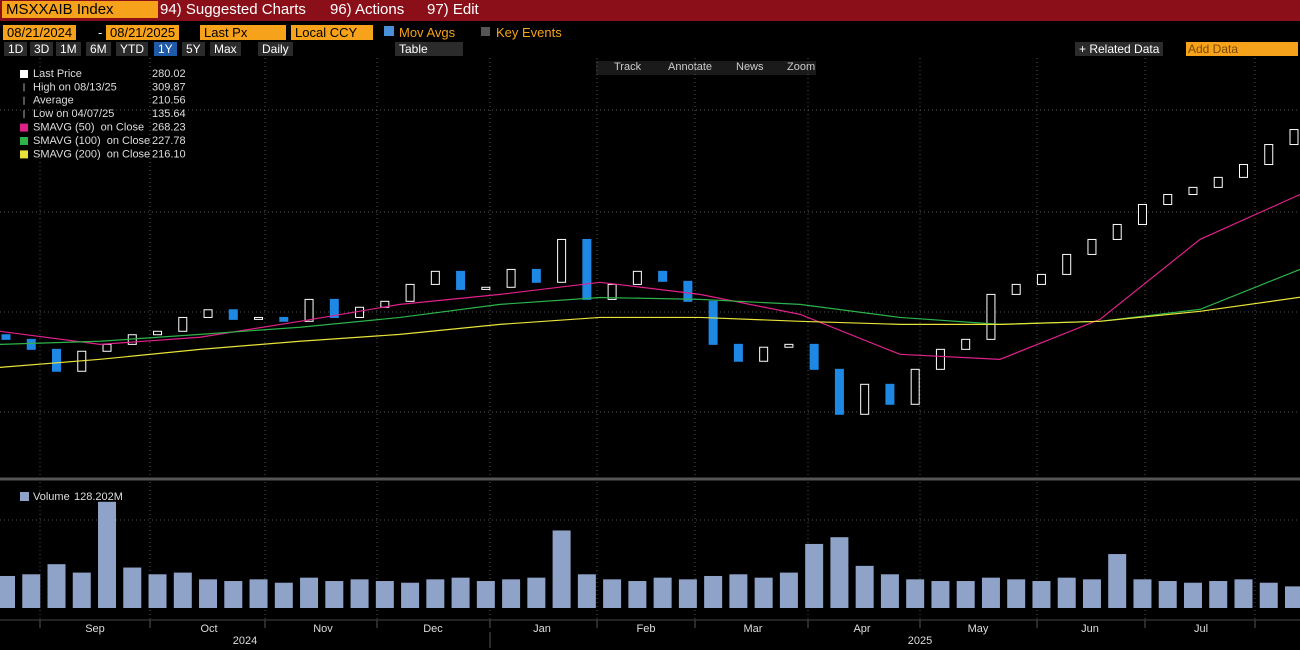 This screenshot has height=650, width=1300. Describe the element at coordinates (193, 49) in the screenshot. I see `period: 5Y` at that location.